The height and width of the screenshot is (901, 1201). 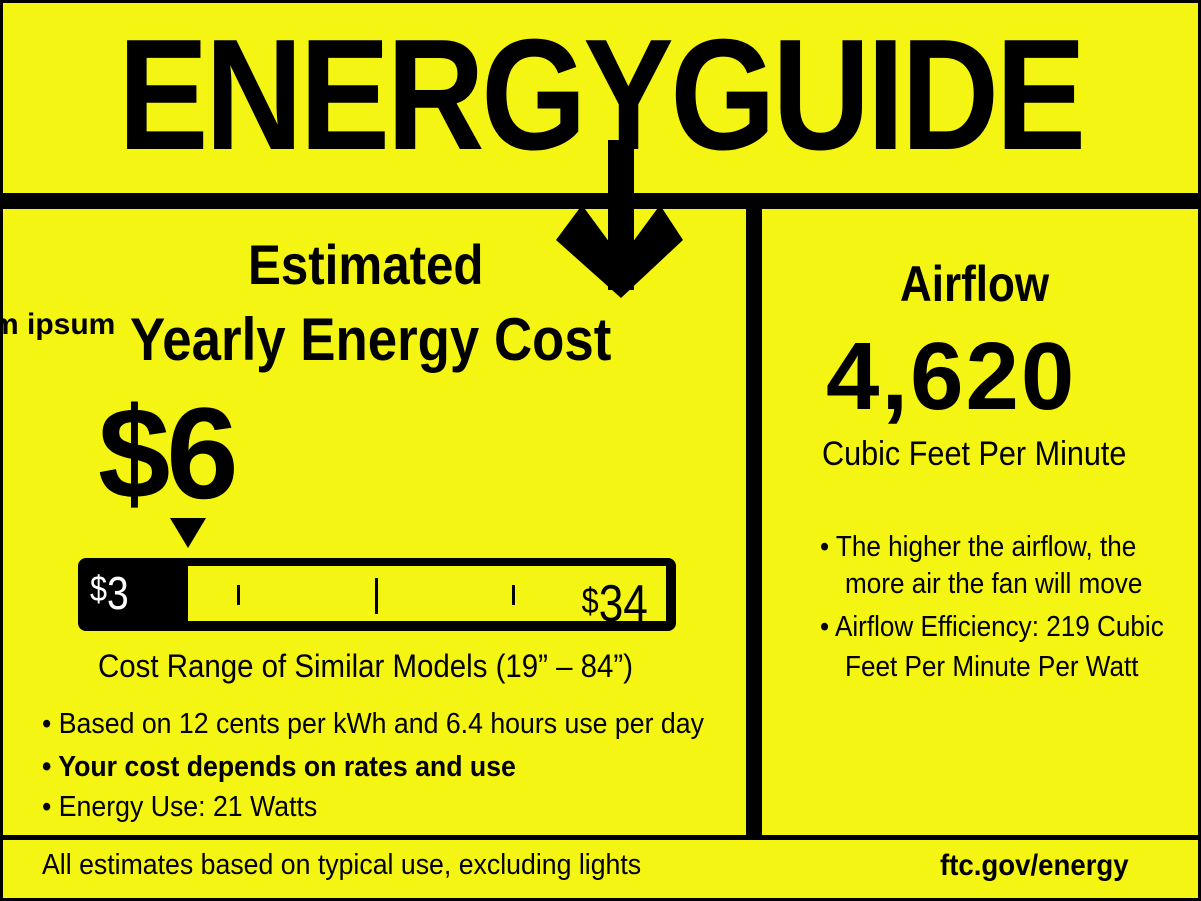 I want to click on arrow-down-icon, so click(x=619, y=219).